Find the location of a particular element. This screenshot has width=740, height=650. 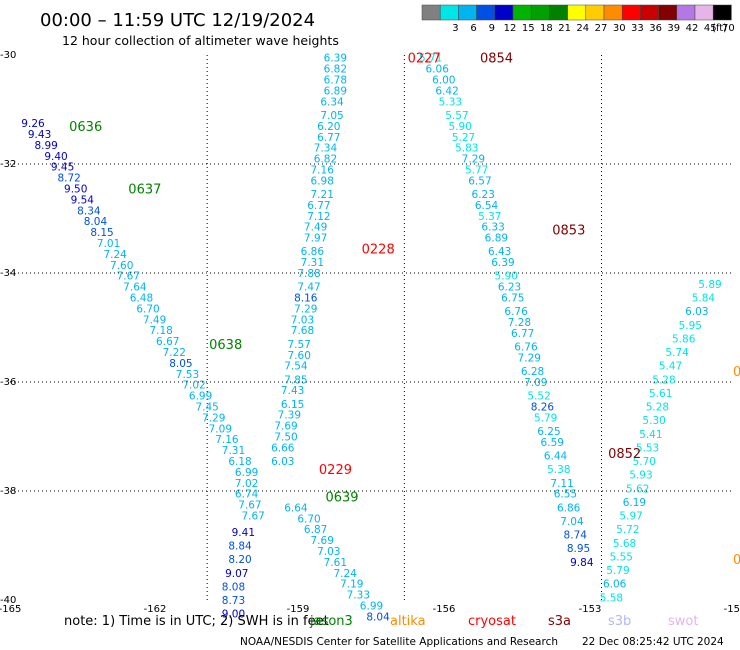

wave-height-cryosat: 7.43 is located at coordinates (292, 391).